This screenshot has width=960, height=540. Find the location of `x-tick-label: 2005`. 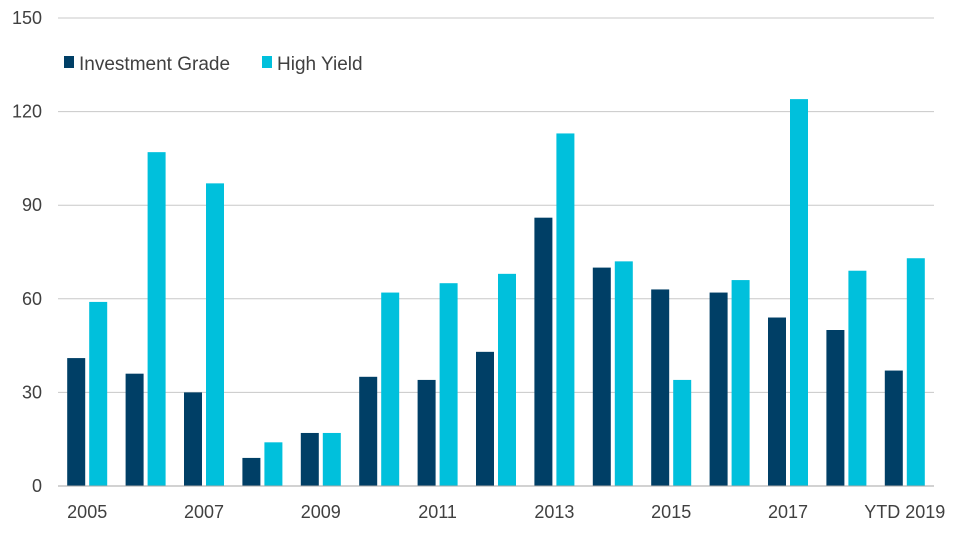

x-tick-label: 2005 is located at coordinates (87, 512).